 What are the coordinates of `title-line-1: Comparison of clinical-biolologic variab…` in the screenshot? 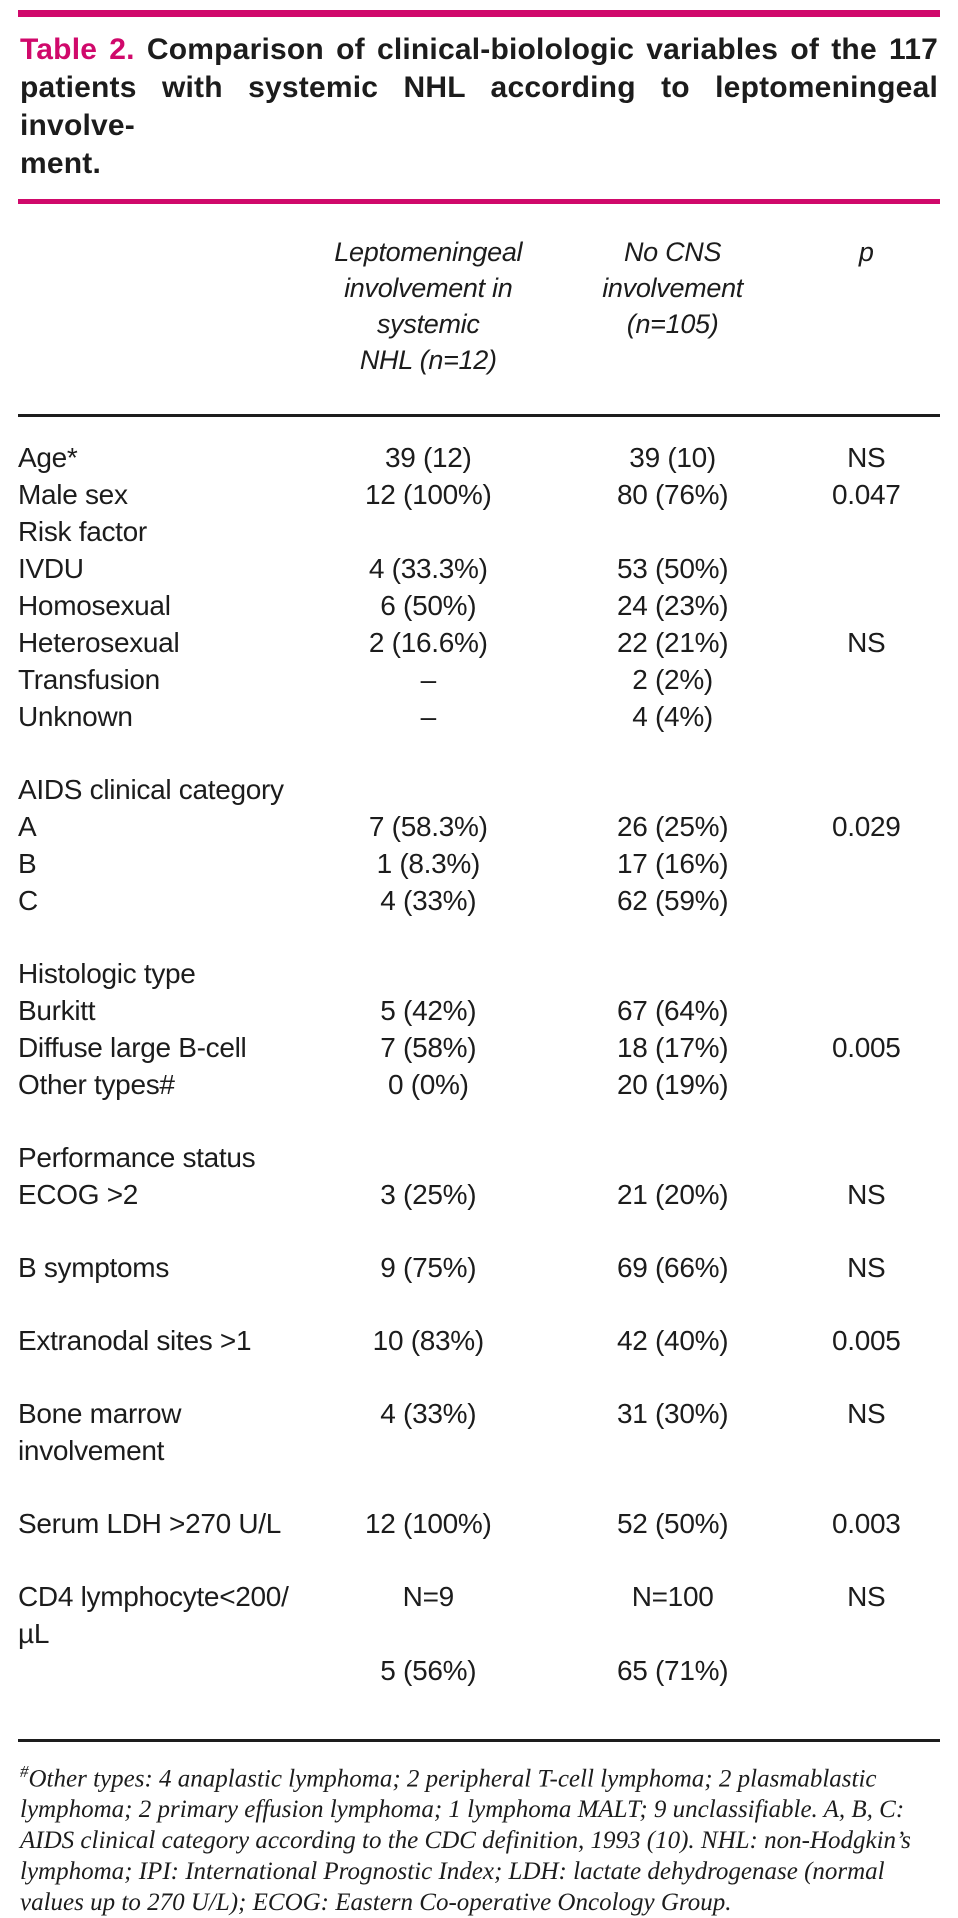 It's located at (542, 49).